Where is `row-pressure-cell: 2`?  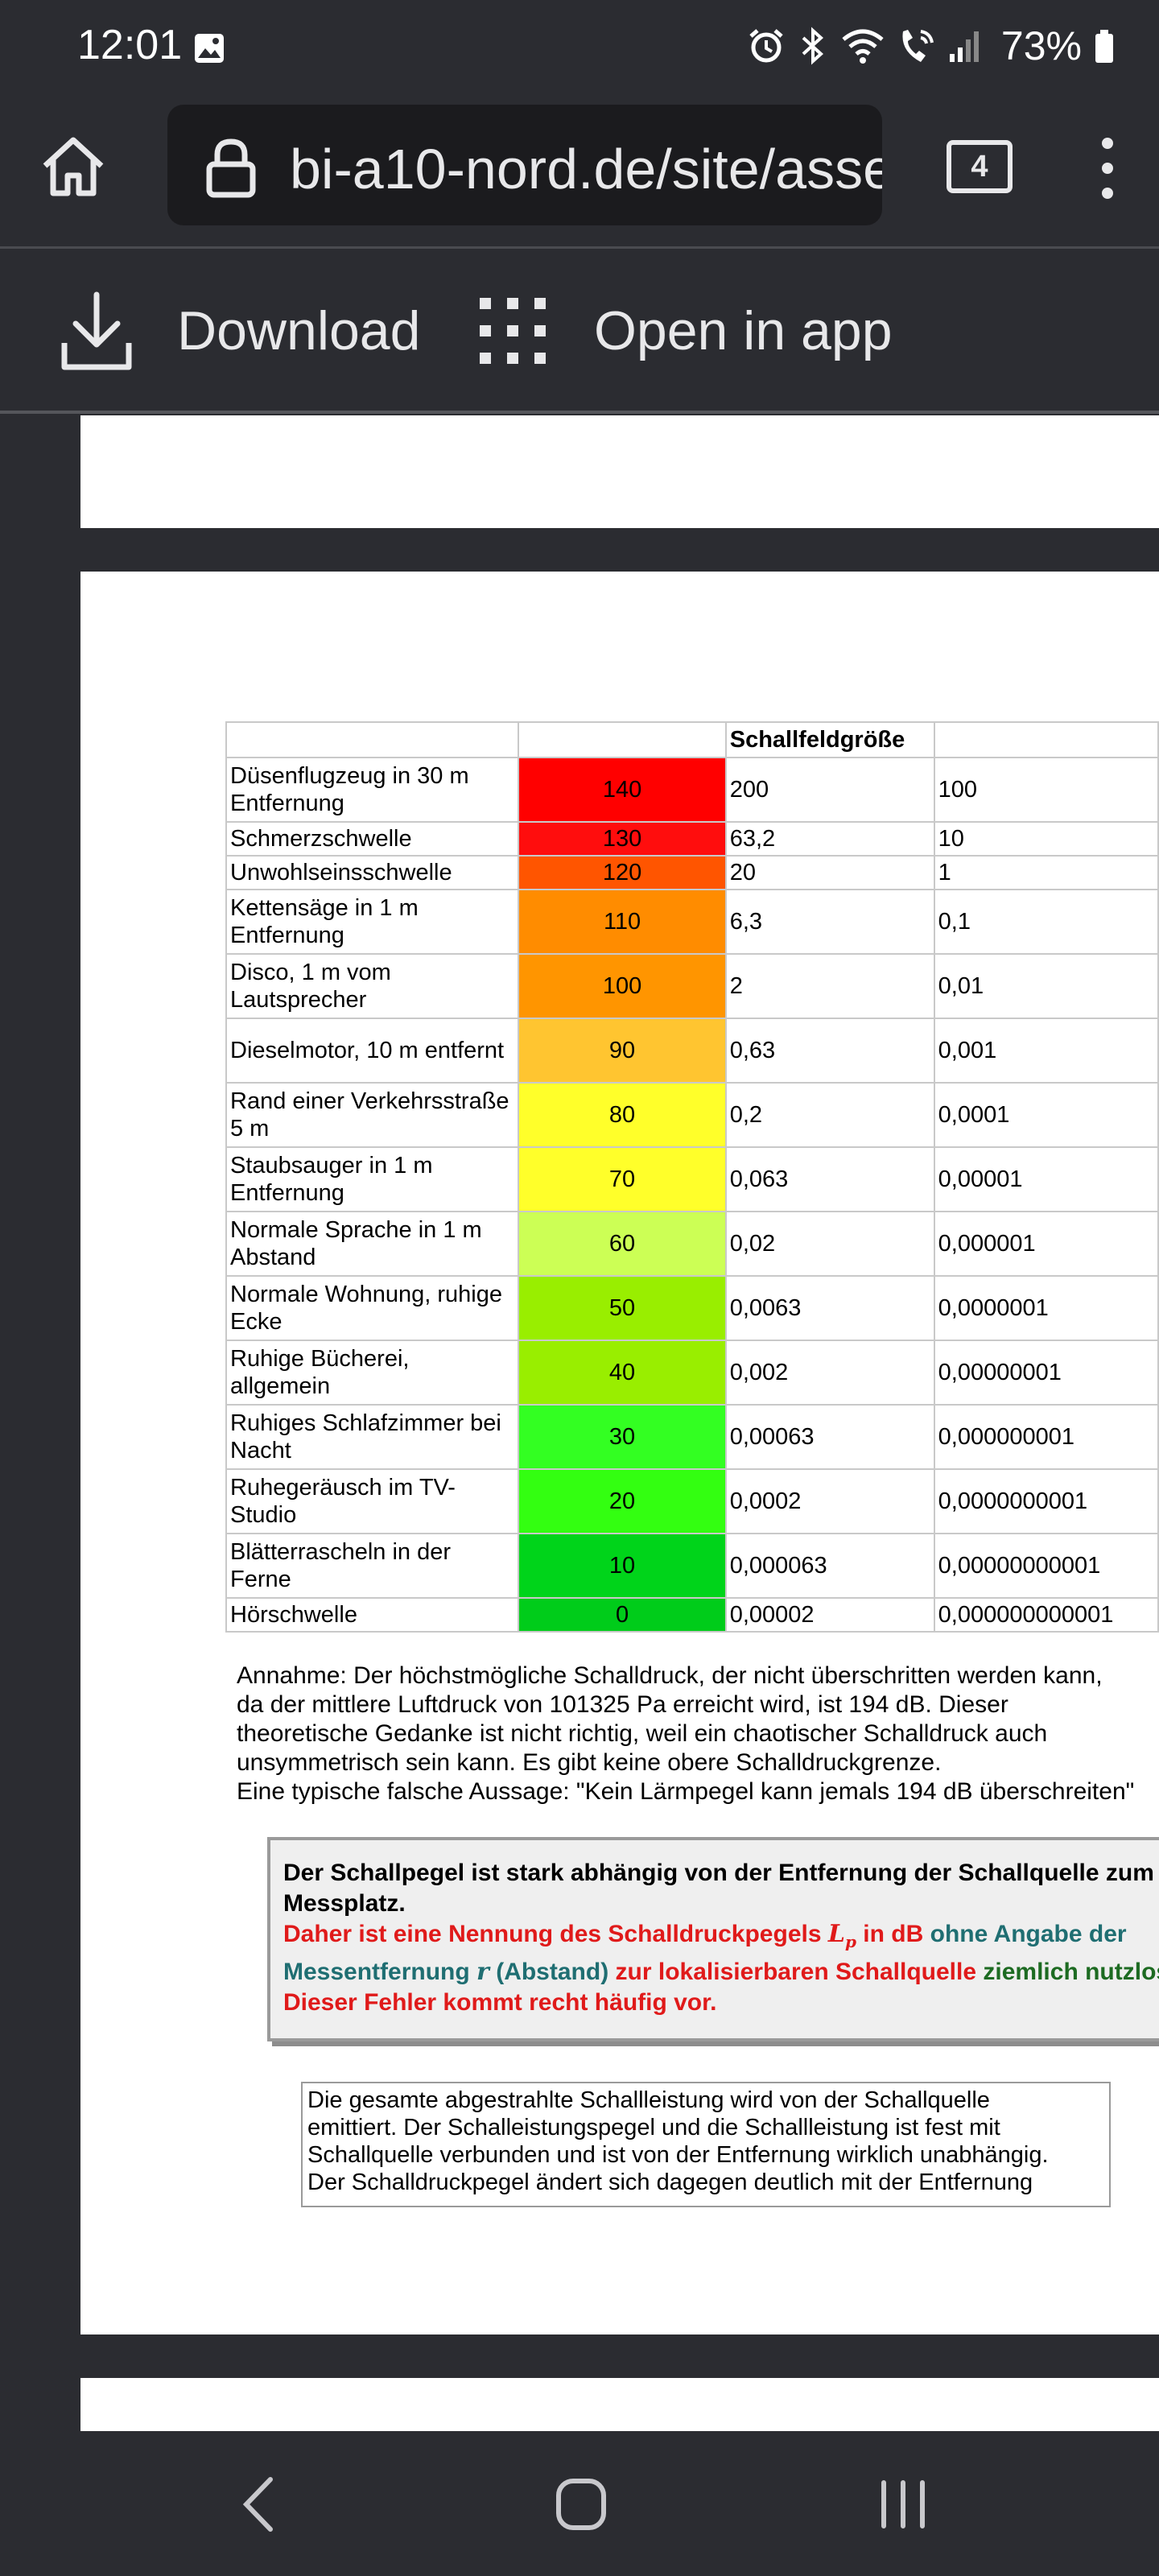 row-pressure-cell: 2 is located at coordinates (829, 986).